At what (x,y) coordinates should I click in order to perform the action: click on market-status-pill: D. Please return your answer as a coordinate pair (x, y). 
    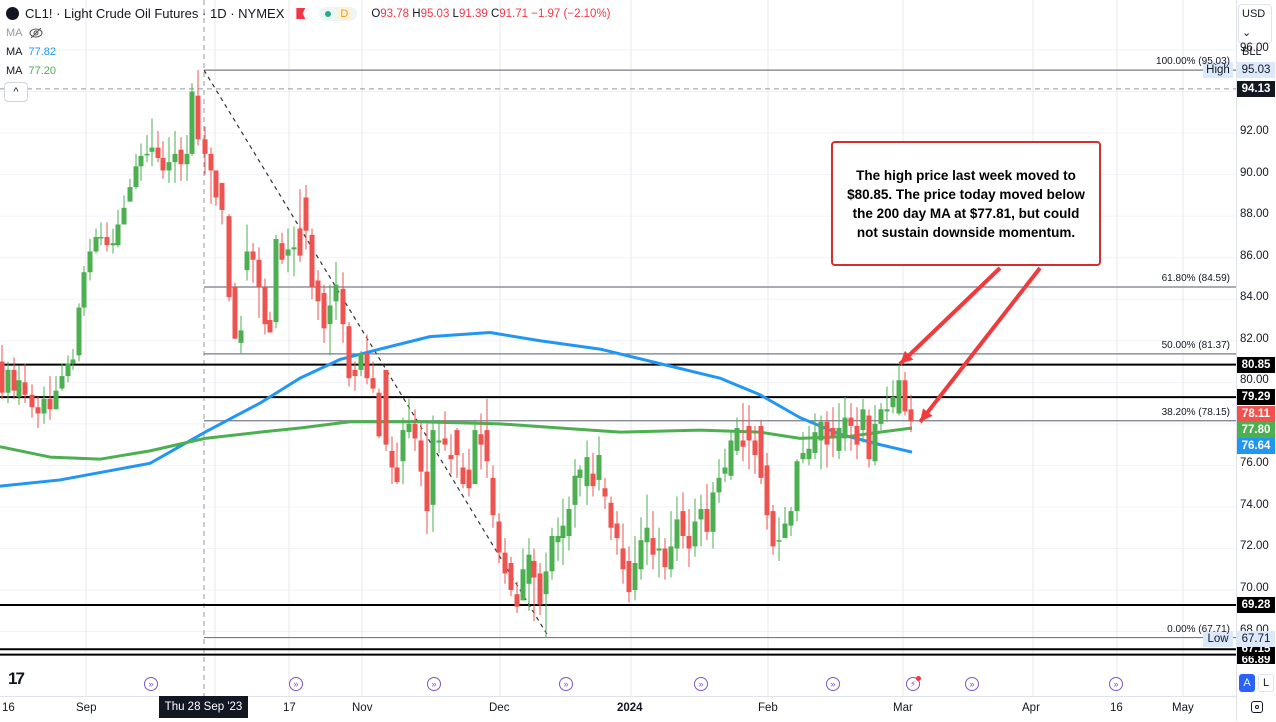
    Looking at the image, I should click on (338, 13).